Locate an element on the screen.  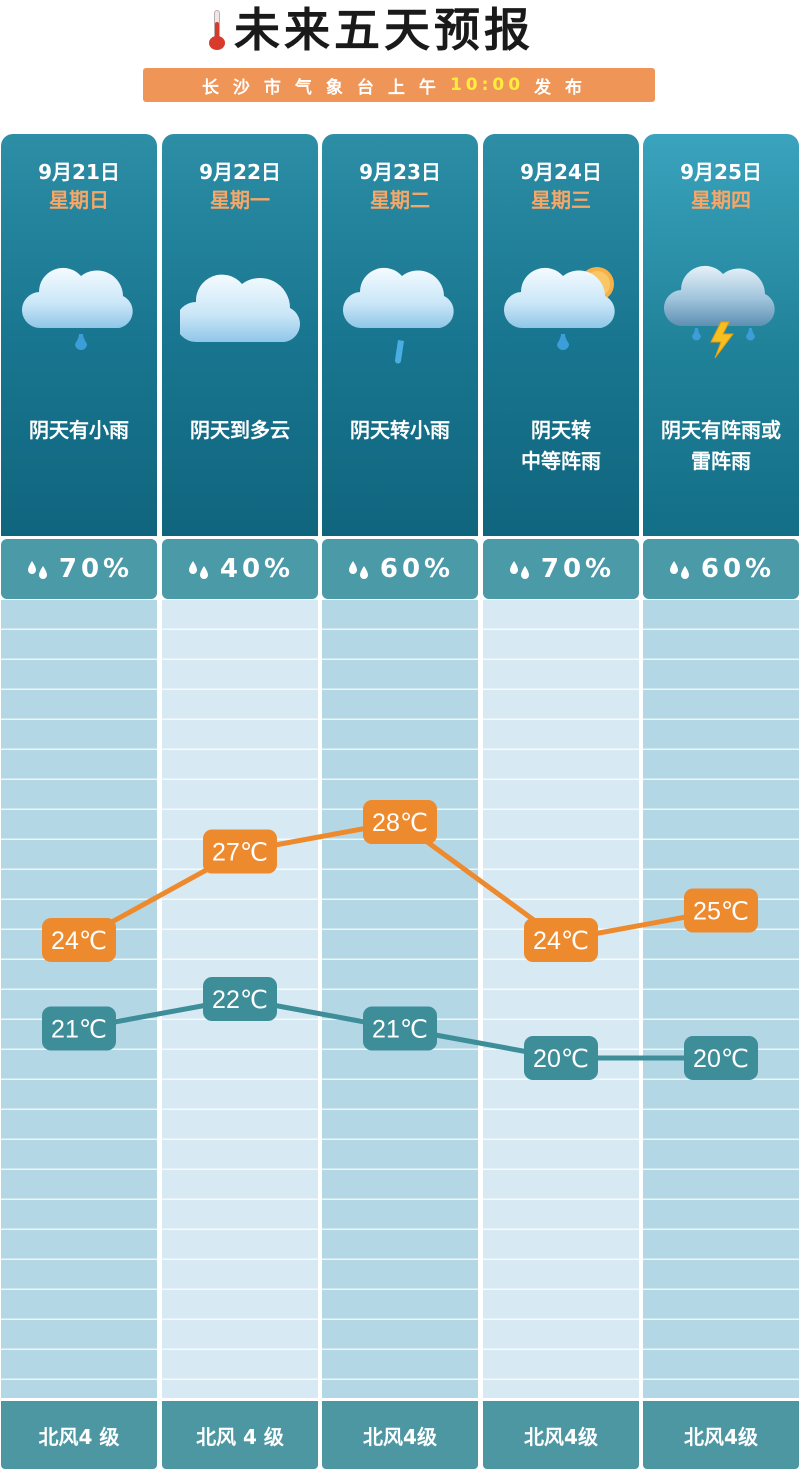
rain-probability: 40% is located at coordinates (240, 569).